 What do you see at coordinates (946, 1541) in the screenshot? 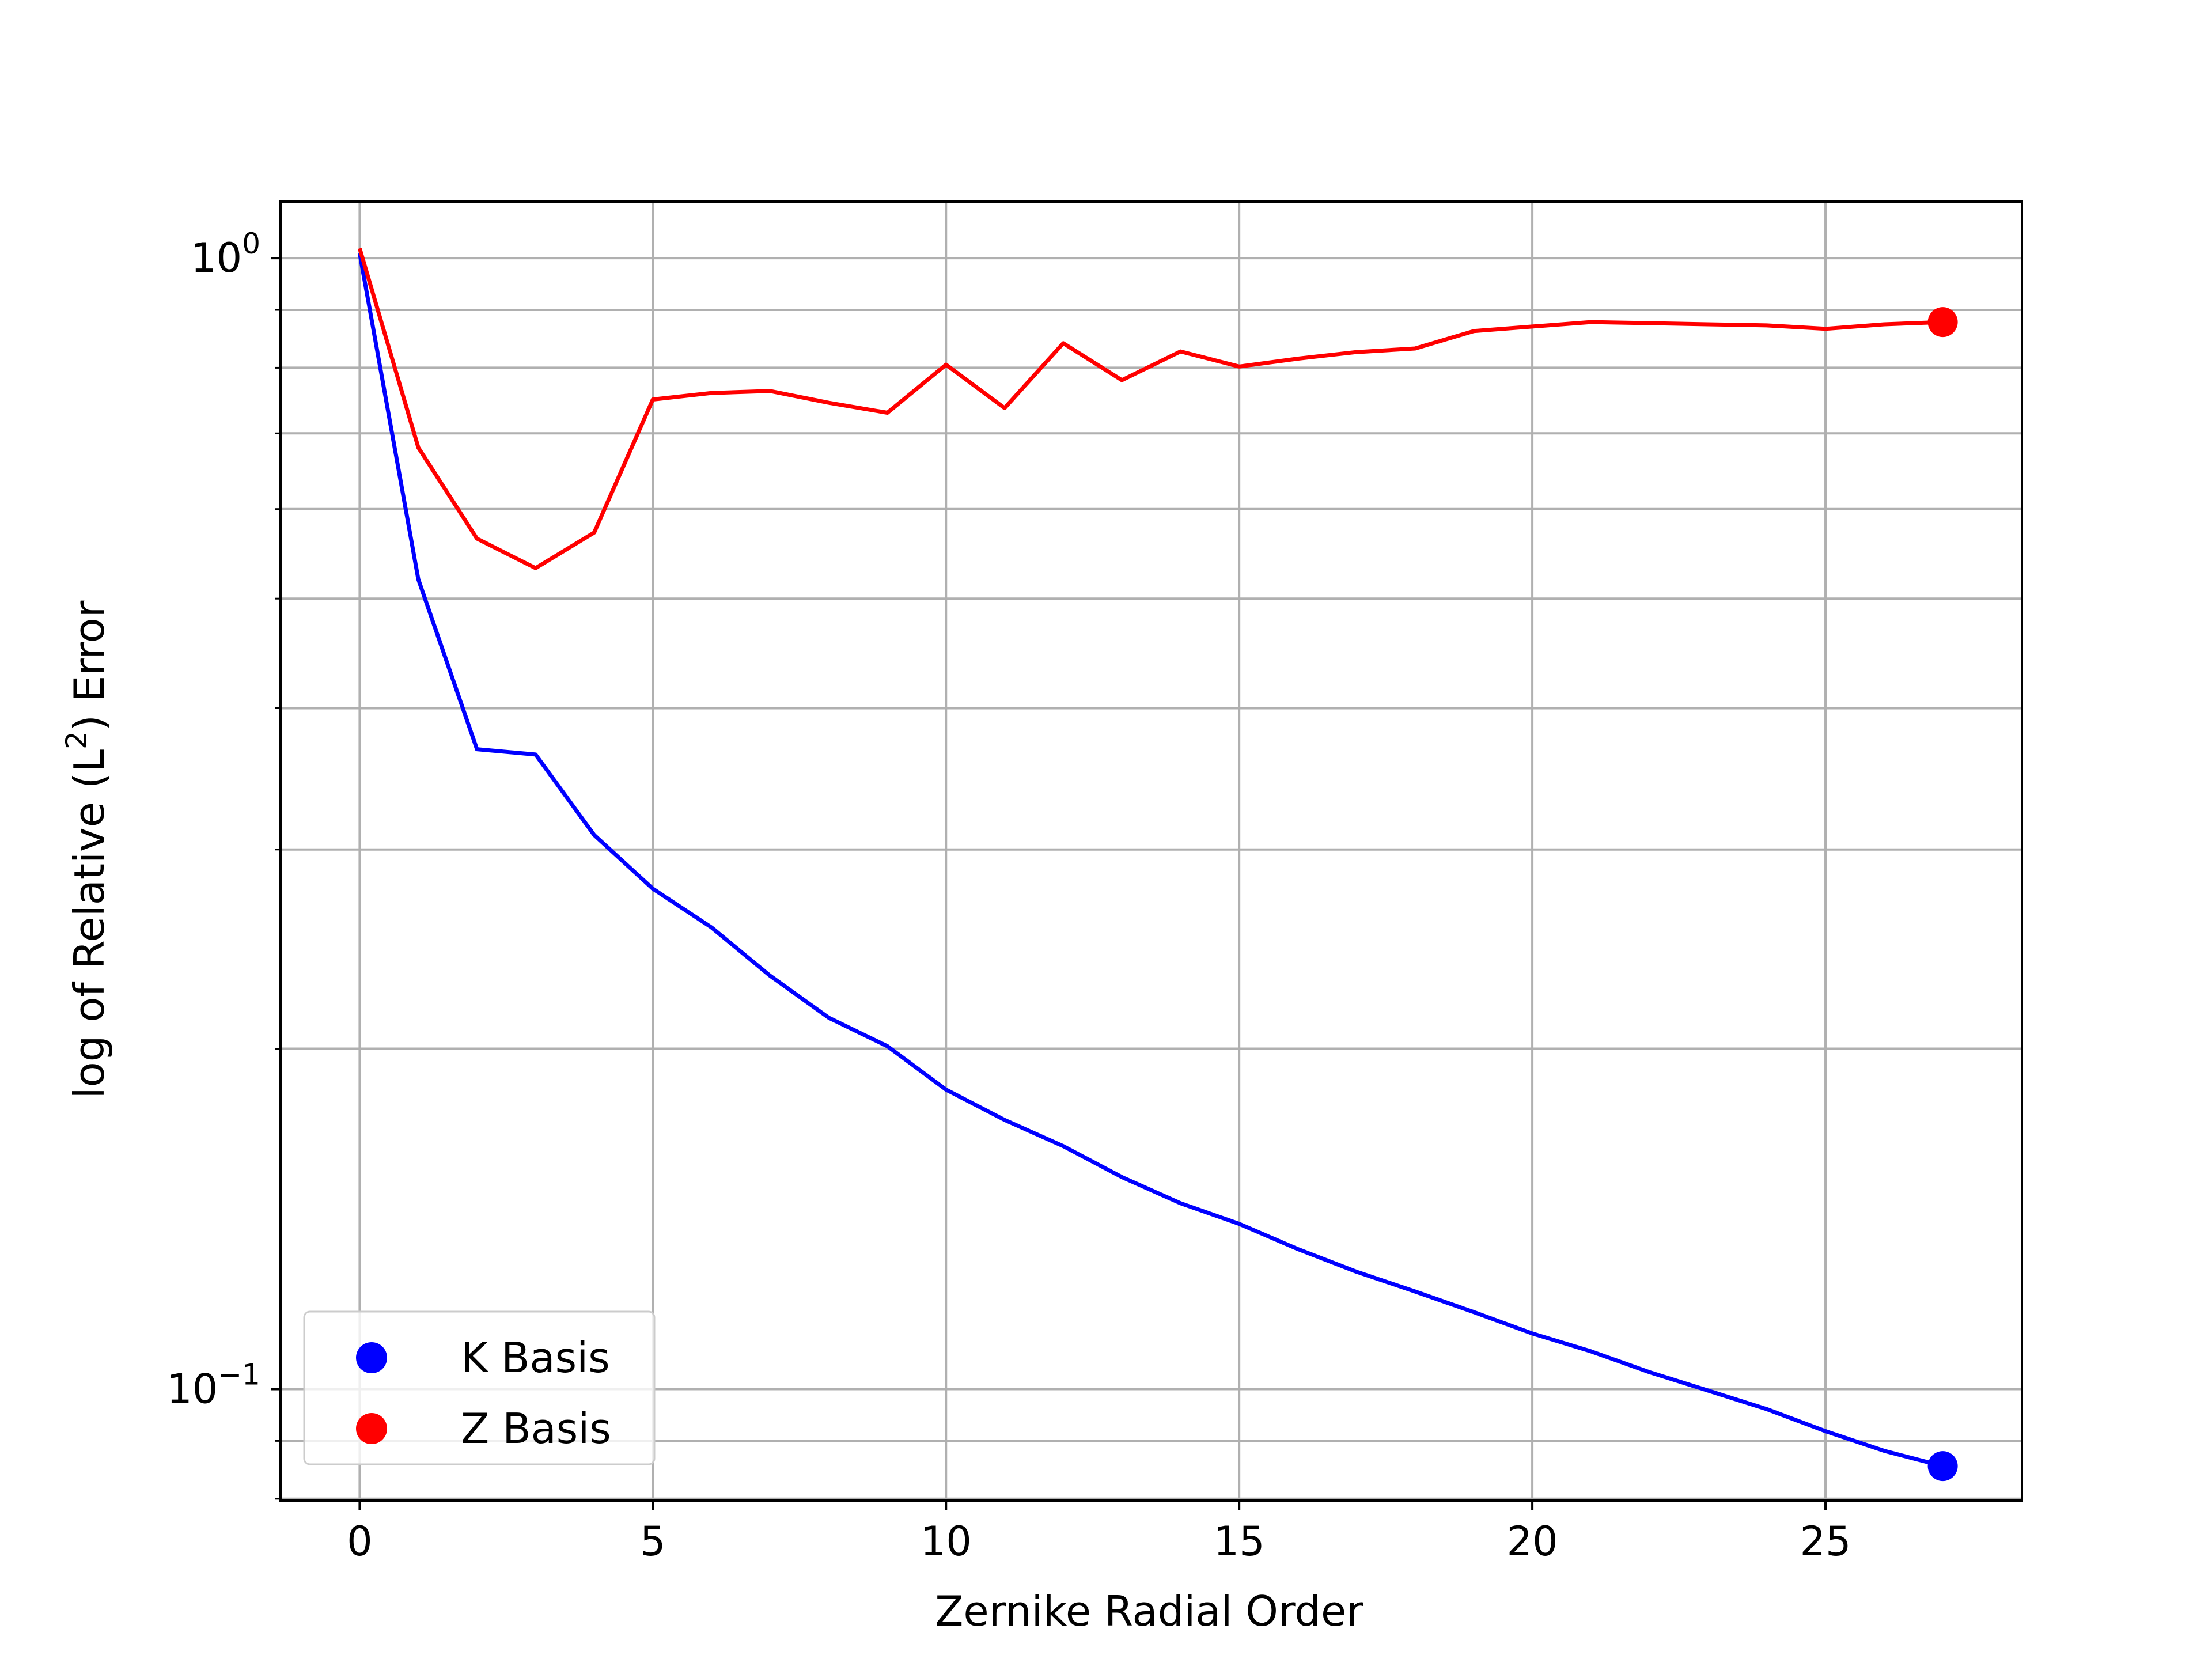
I see `x-tick-label: 10` at bounding box center [946, 1541].